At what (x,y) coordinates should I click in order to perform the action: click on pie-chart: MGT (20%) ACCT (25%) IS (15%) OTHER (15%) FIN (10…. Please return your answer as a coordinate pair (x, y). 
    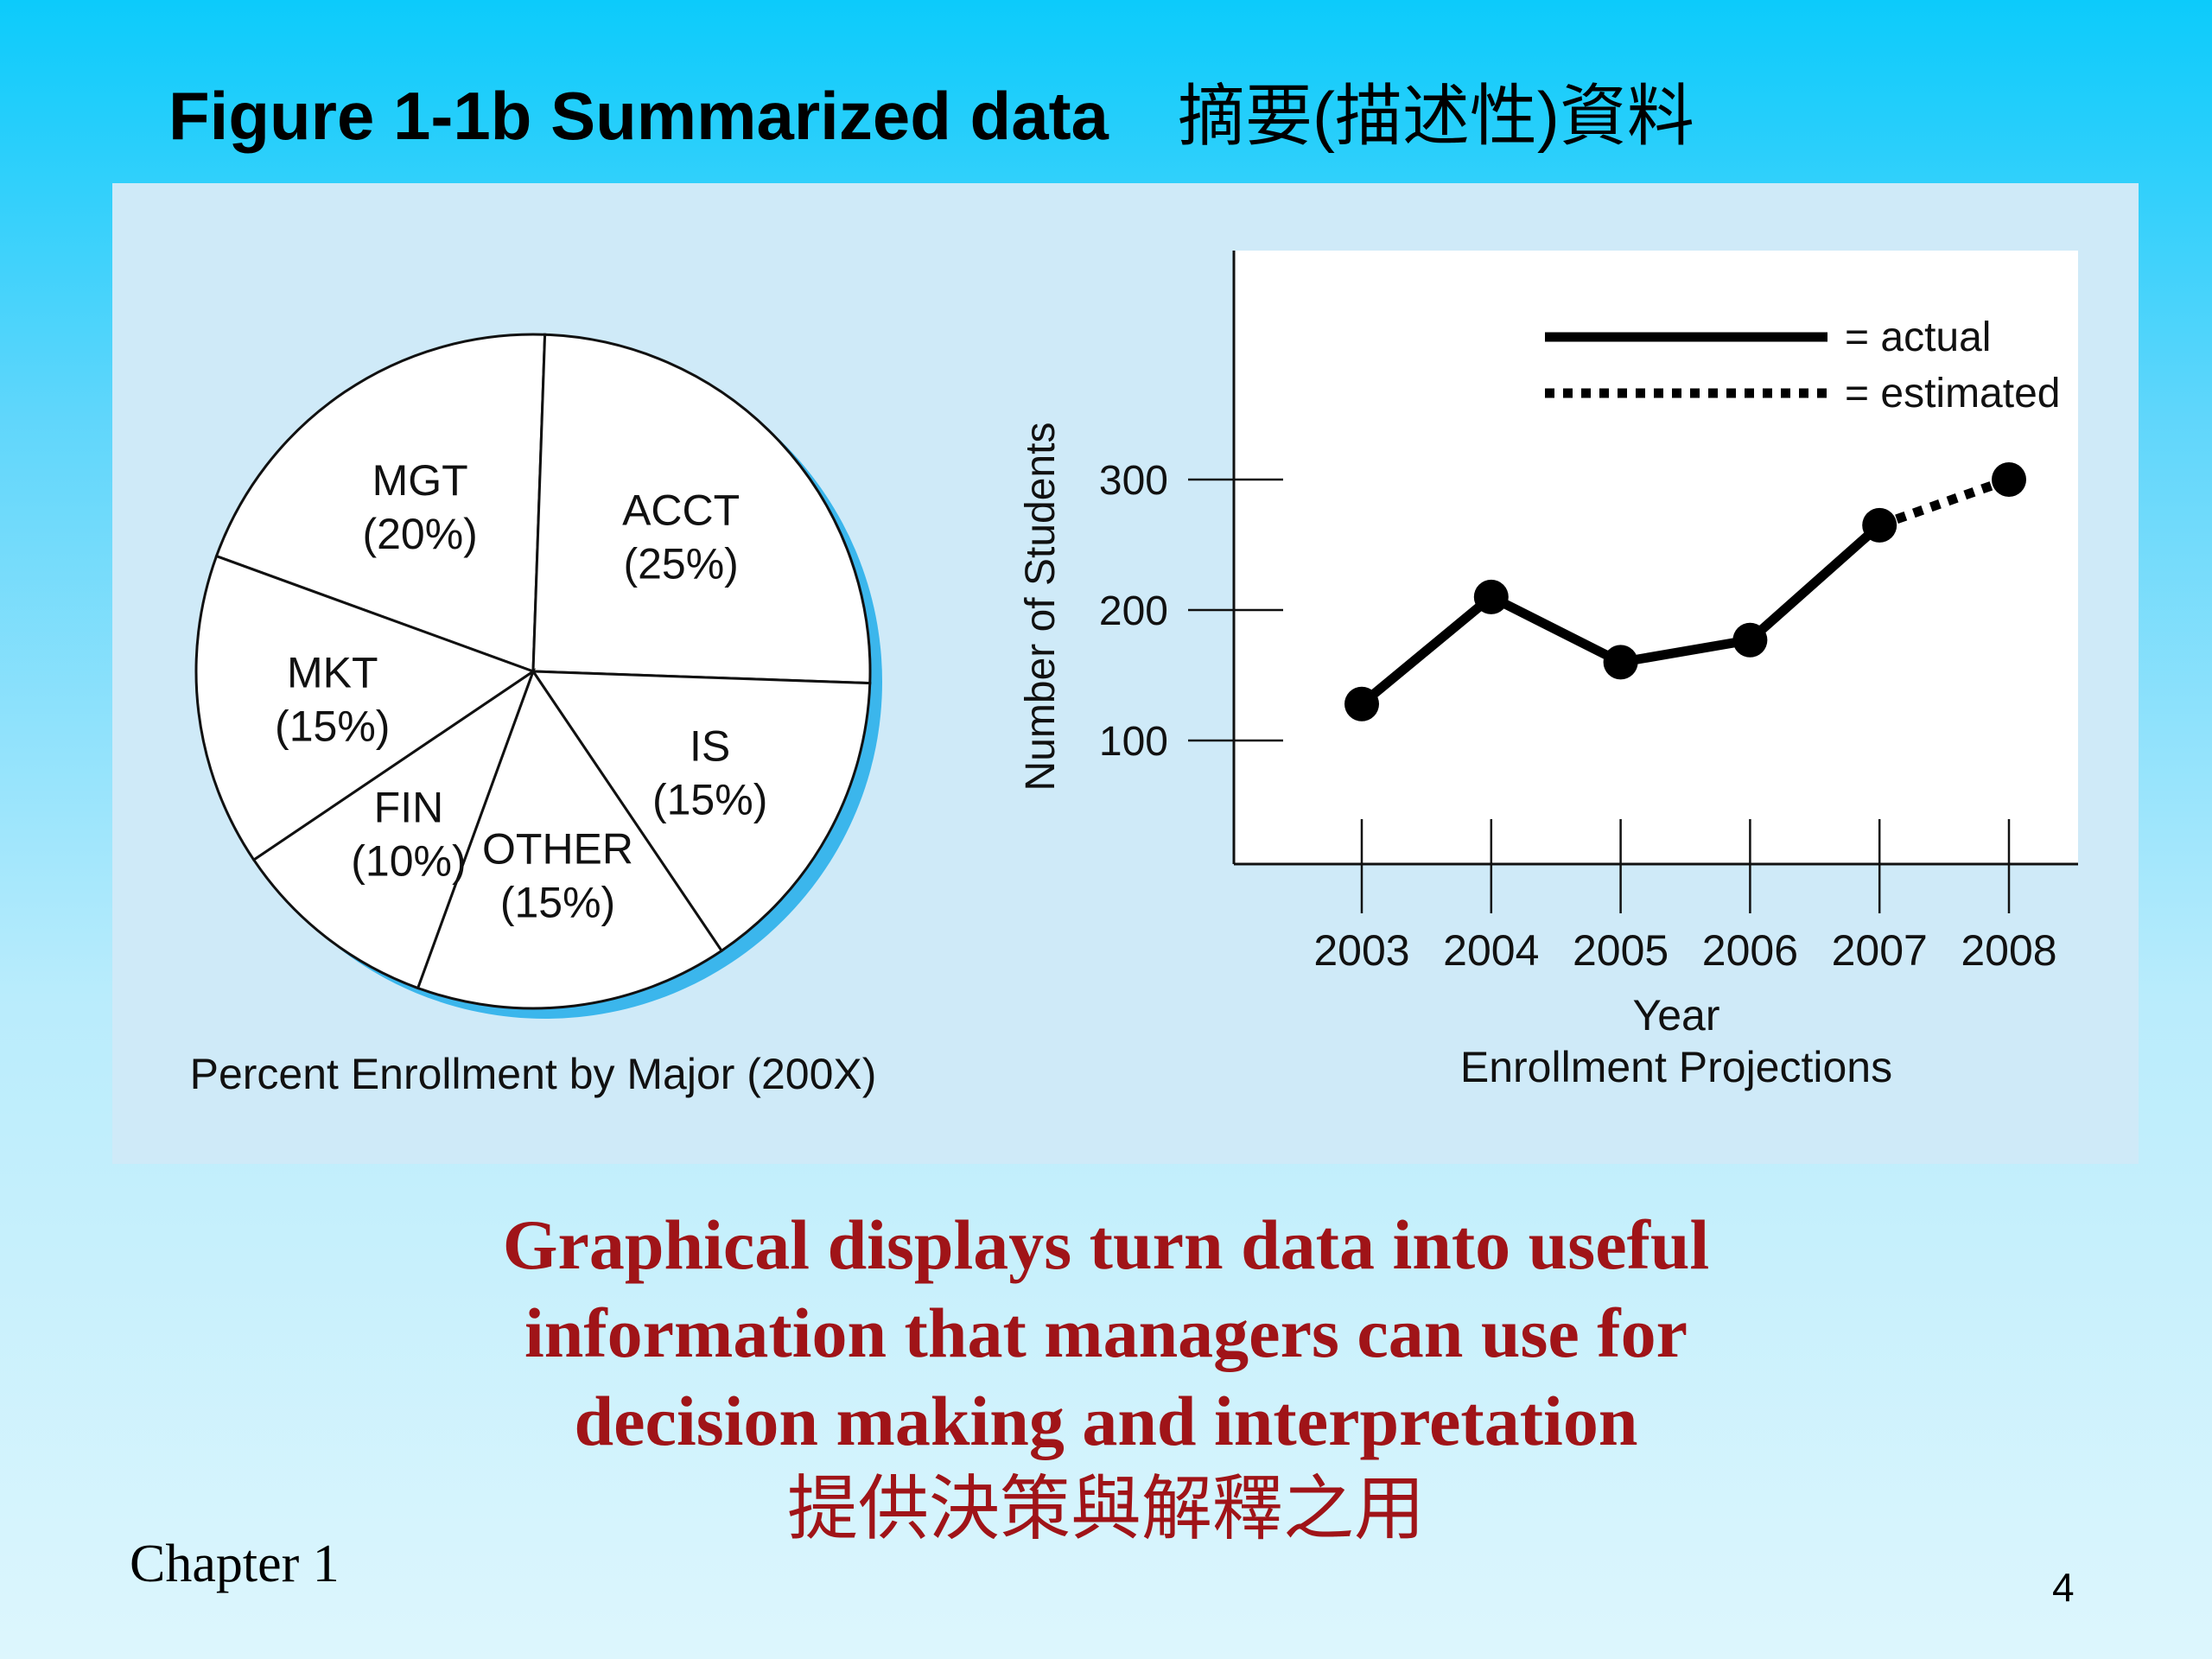
    Looking at the image, I should click on (536, 715).